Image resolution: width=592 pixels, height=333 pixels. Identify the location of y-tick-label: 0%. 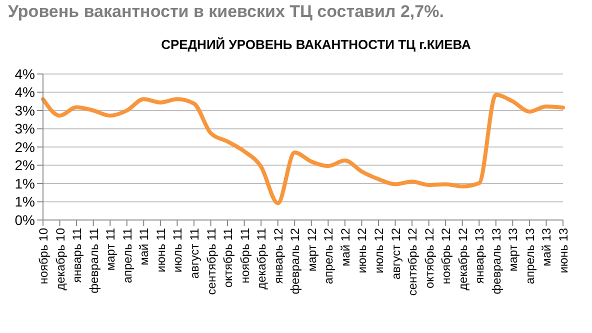
(24, 220).